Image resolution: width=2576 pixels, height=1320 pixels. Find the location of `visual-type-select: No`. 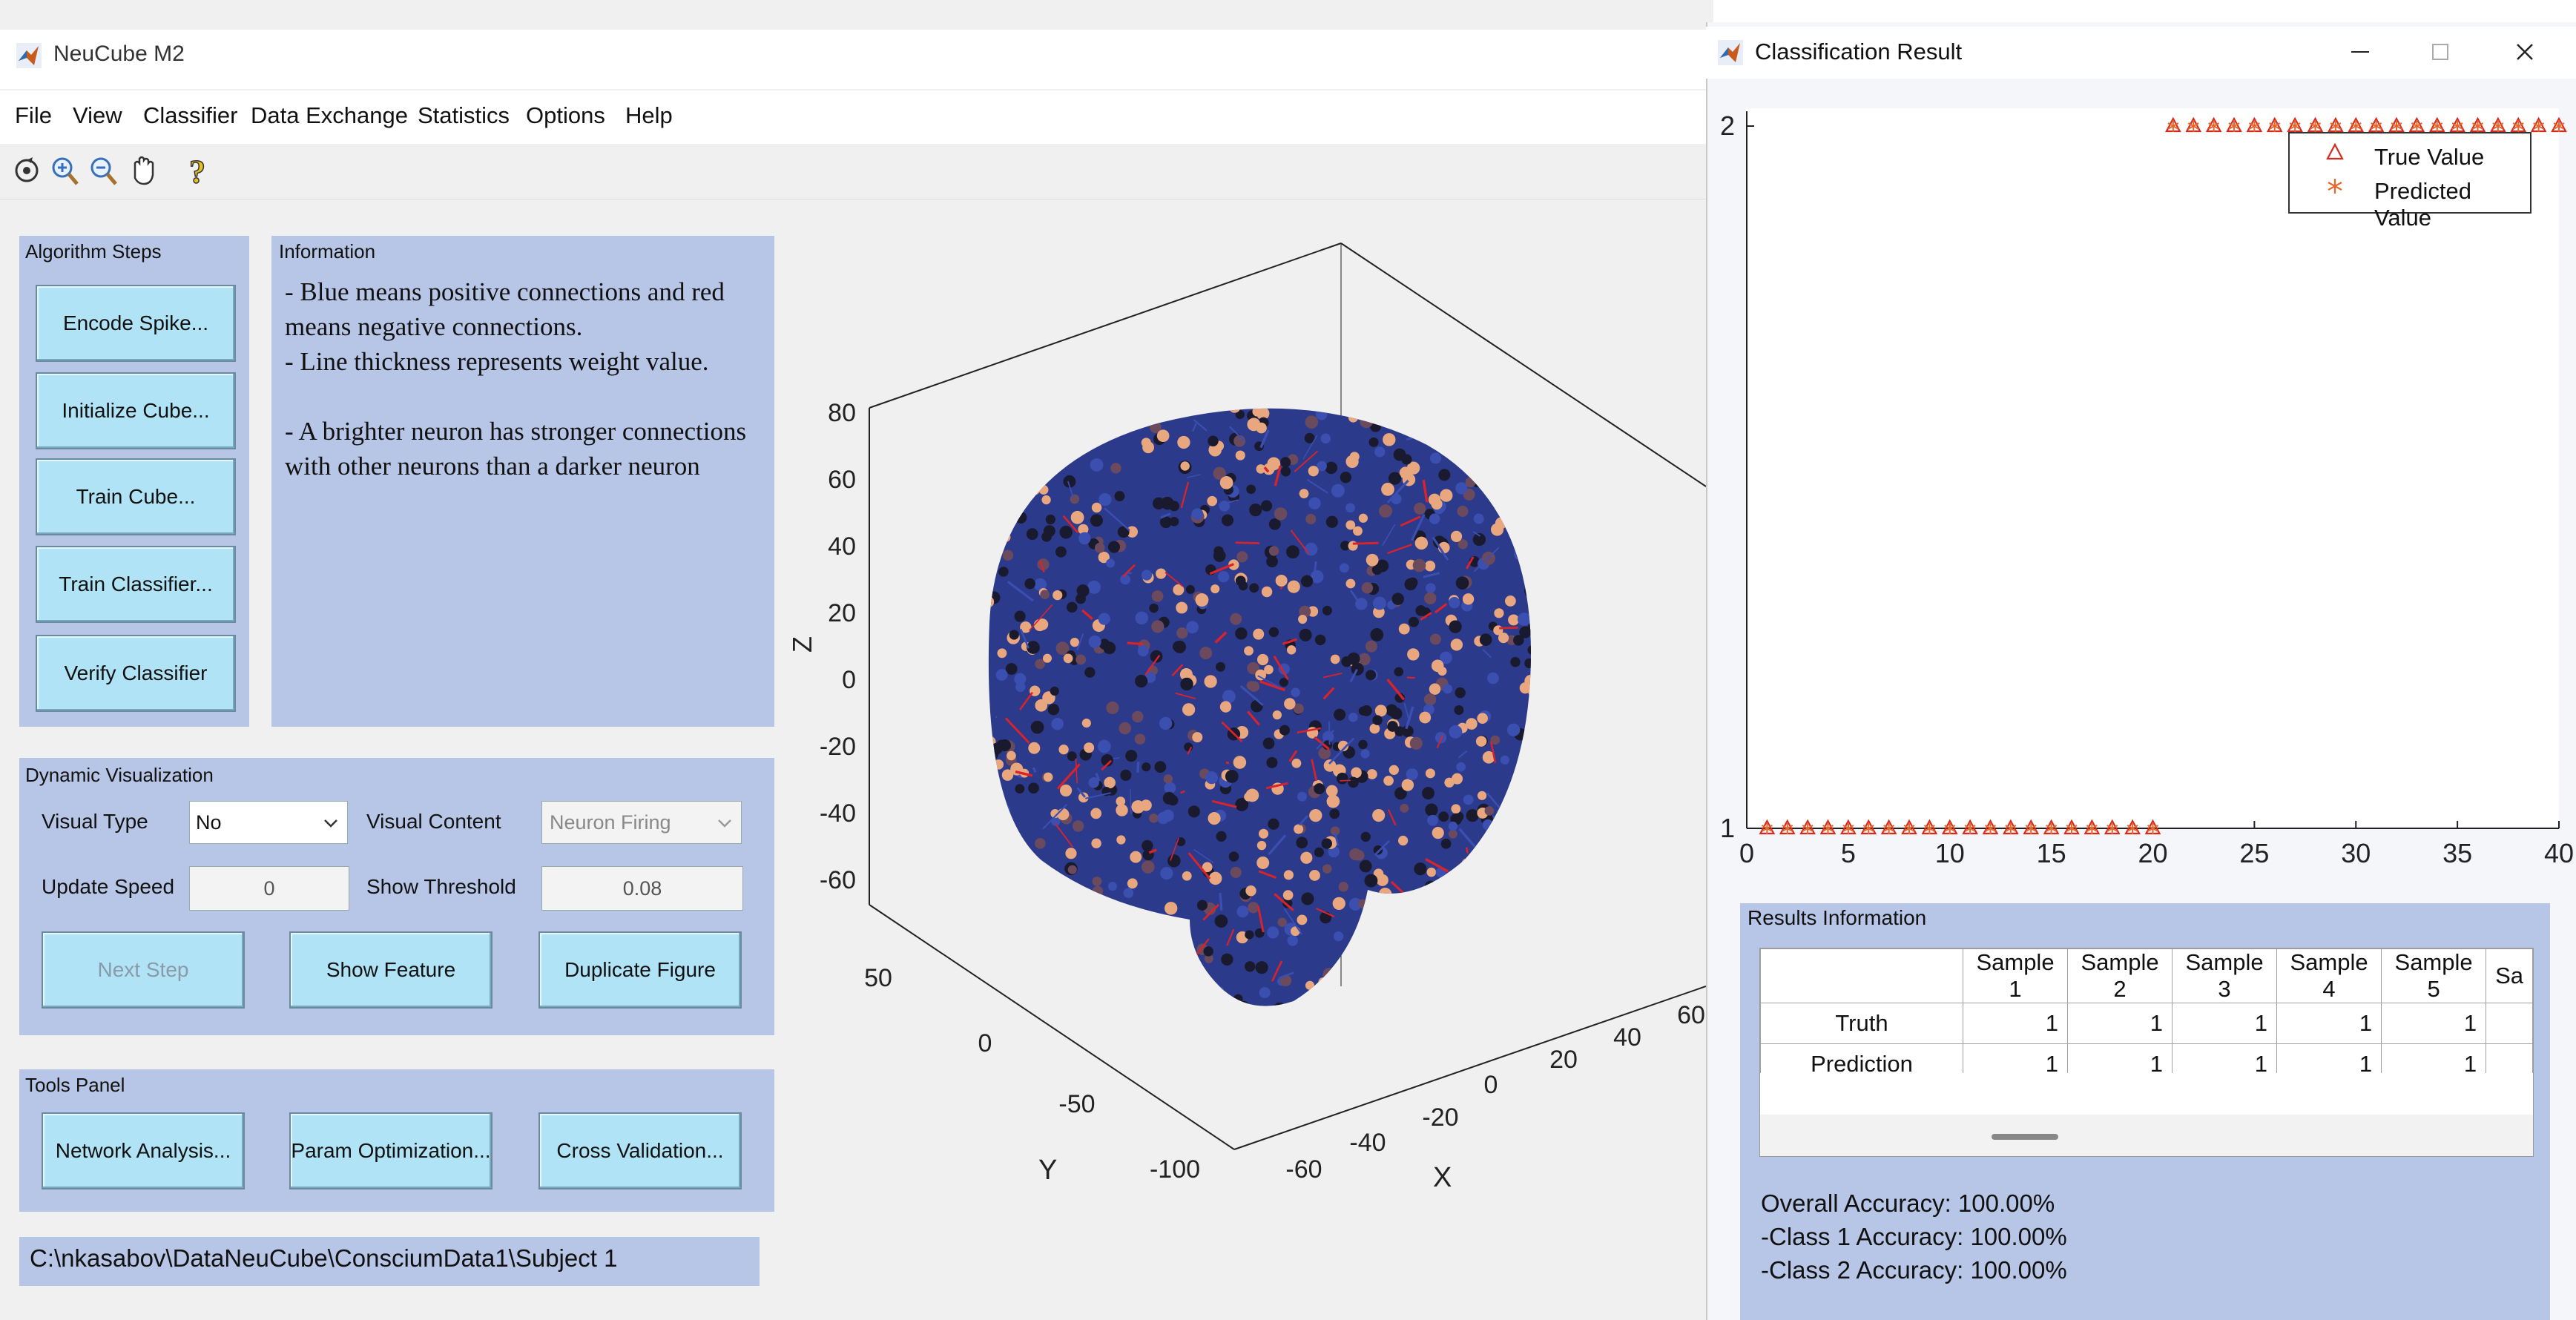

visual-type-select: No is located at coordinates (268, 822).